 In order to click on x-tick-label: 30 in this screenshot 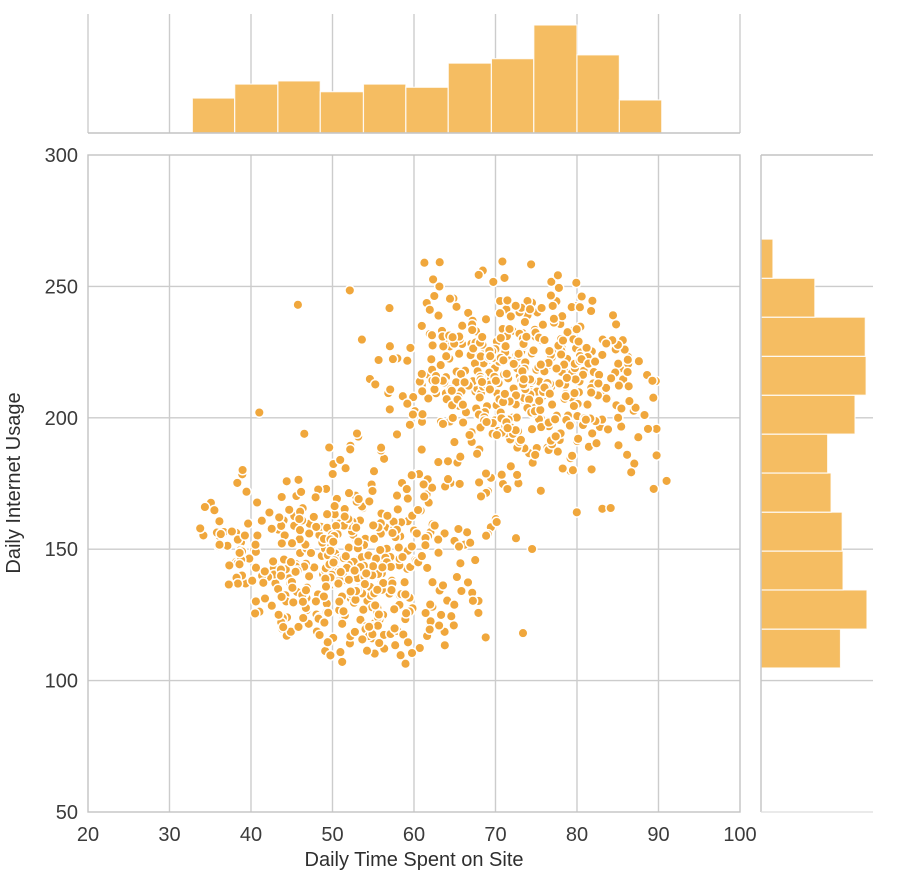, I will do `click(169, 835)`.